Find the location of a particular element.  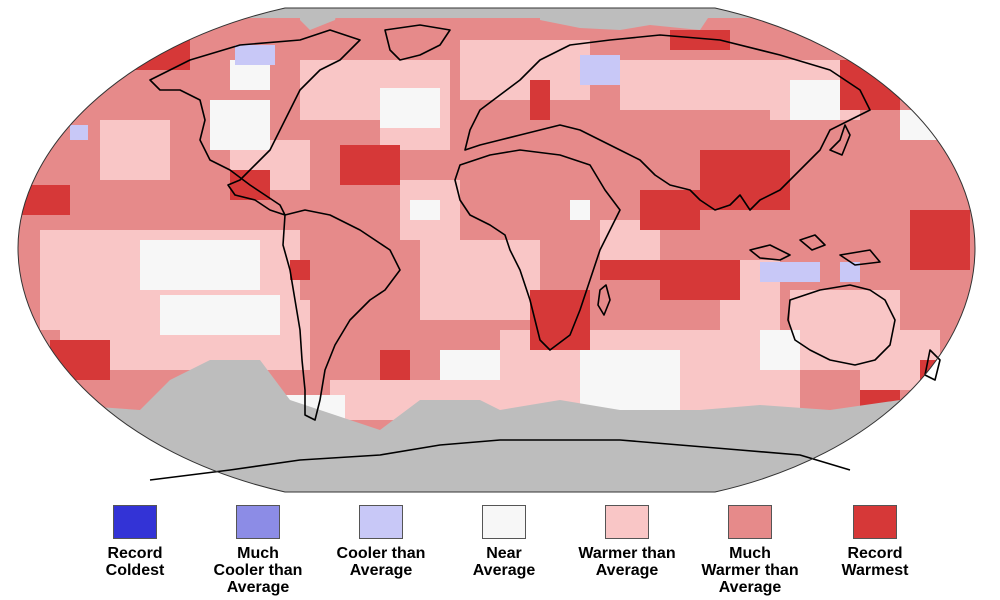

legend-label-much-warmer: Much Warmer than Average is located at coordinates (750, 570).